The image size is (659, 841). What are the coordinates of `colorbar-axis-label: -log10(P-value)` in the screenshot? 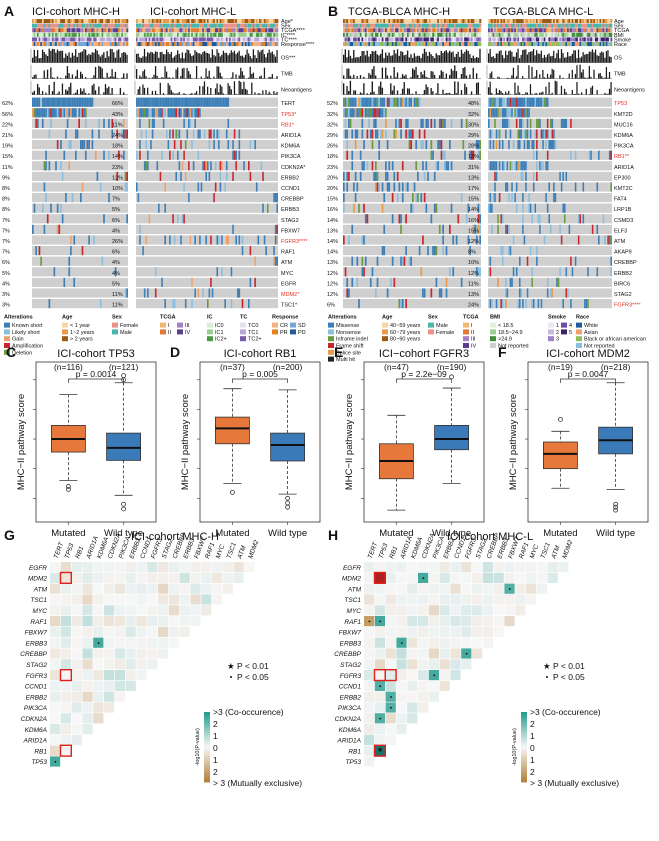 It's located at (198, 747).